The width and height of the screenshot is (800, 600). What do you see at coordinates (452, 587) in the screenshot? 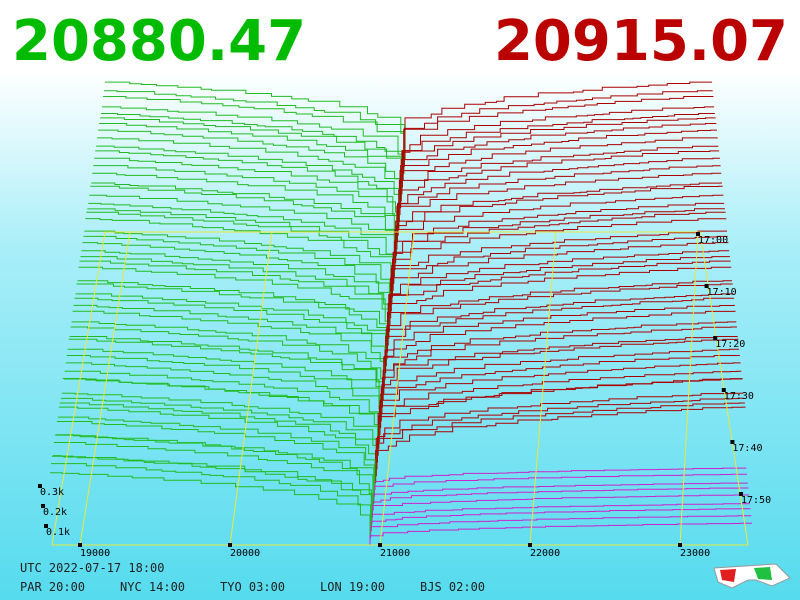
I see `clock-label: BJS 02:00` at bounding box center [452, 587].